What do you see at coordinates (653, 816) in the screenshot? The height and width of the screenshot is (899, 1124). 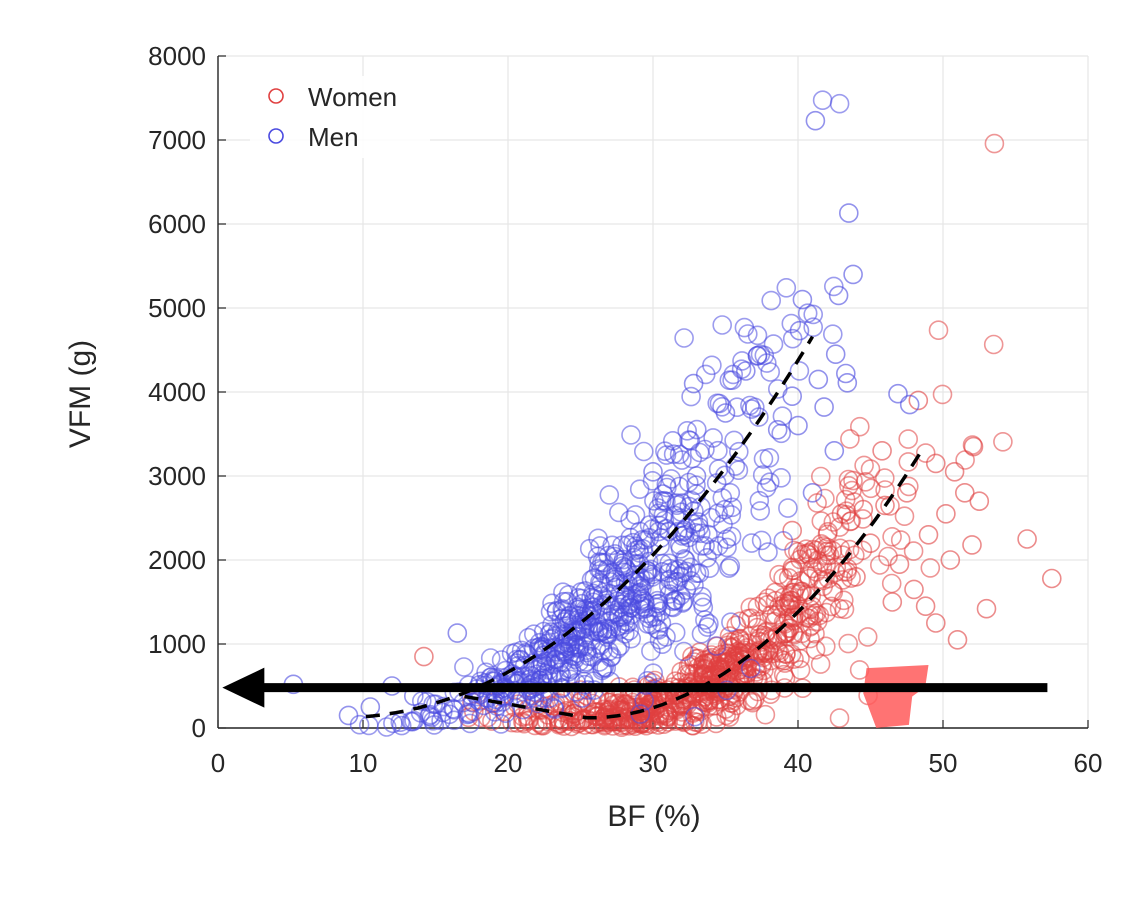 I see `x-axis-label: BF (%)` at bounding box center [653, 816].